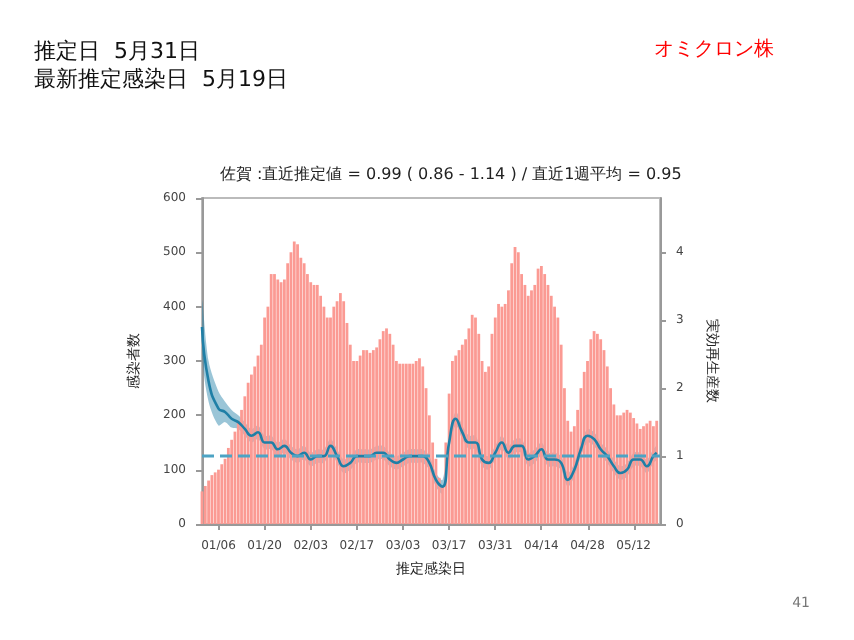 The image size is (854, 640). What do you see at coordinates (714, 49) in the screenshot?
I see `text: オミクロン株` at bounding box center [714, 49].